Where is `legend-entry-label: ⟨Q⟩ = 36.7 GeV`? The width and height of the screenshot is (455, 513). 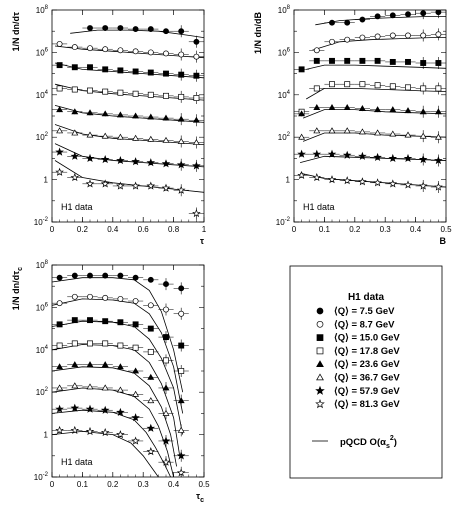 legend-entry-label: ⟨Q⟩ = 36.7 GeV is located at coordinates (367, 378).